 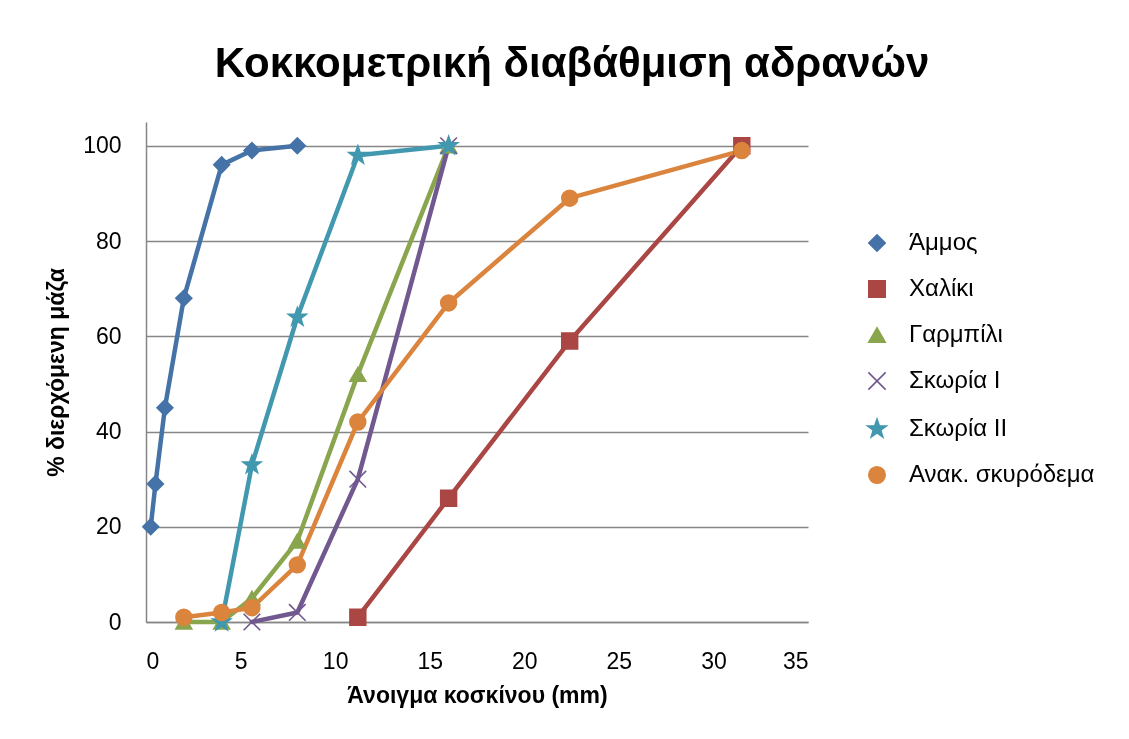 I want to click on chart-title: Κοκκομετρική διαβάθμιση αδρανών, so click(x=572, y=62).